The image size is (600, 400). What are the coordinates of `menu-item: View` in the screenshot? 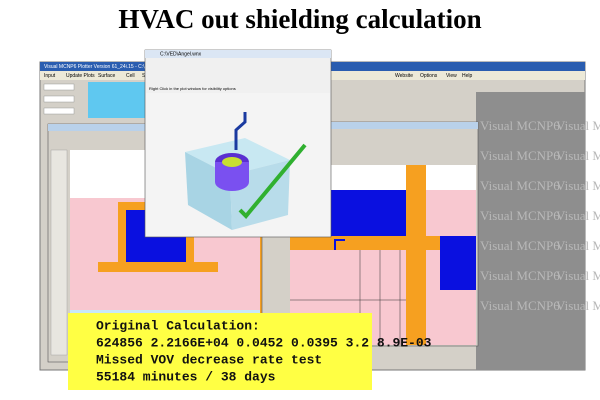 It's located at (451, 76).